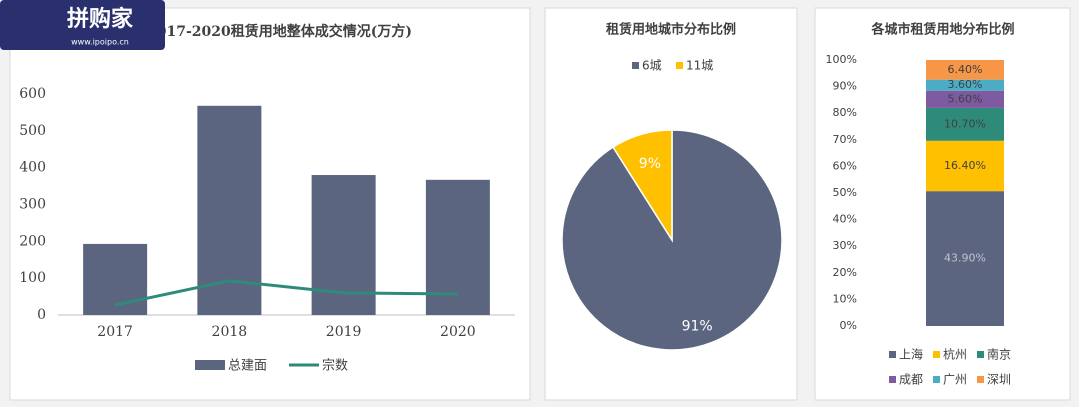  I want to click on legend-label: 6城, so click(652, 66).